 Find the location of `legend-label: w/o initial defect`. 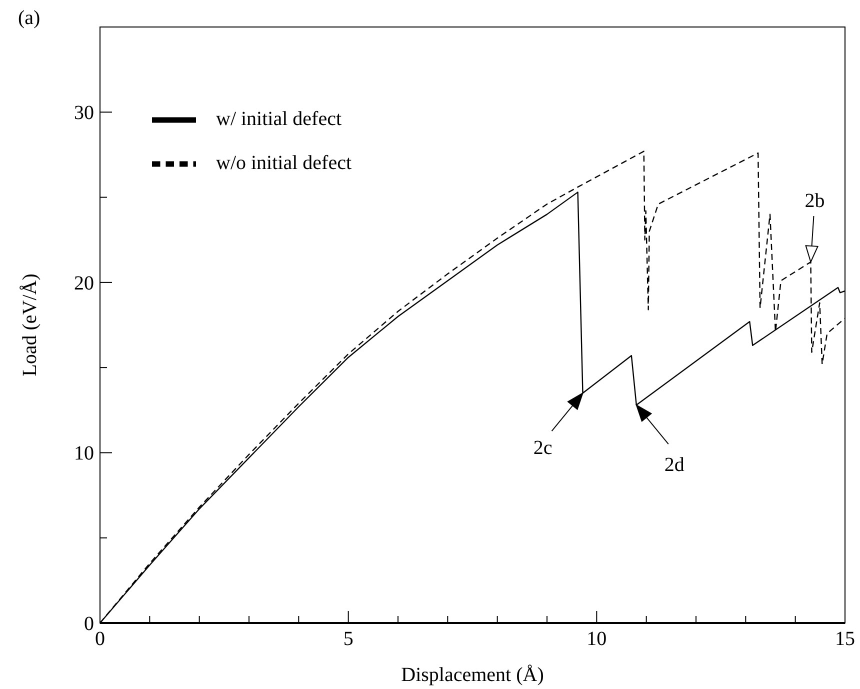

legend-label: w/o initial defect is located at coordinates (284, 163).